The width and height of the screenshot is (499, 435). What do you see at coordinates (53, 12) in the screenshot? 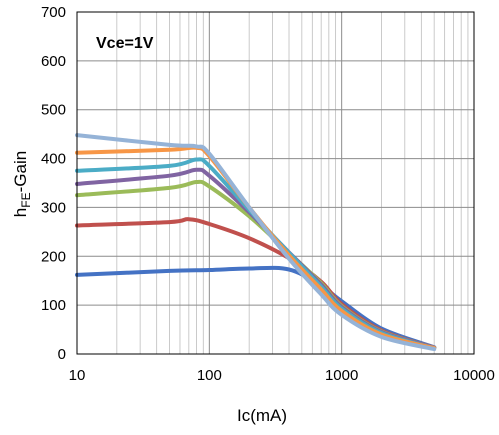
I see `y-tick-label: 700` at bounding box center [53, 12].